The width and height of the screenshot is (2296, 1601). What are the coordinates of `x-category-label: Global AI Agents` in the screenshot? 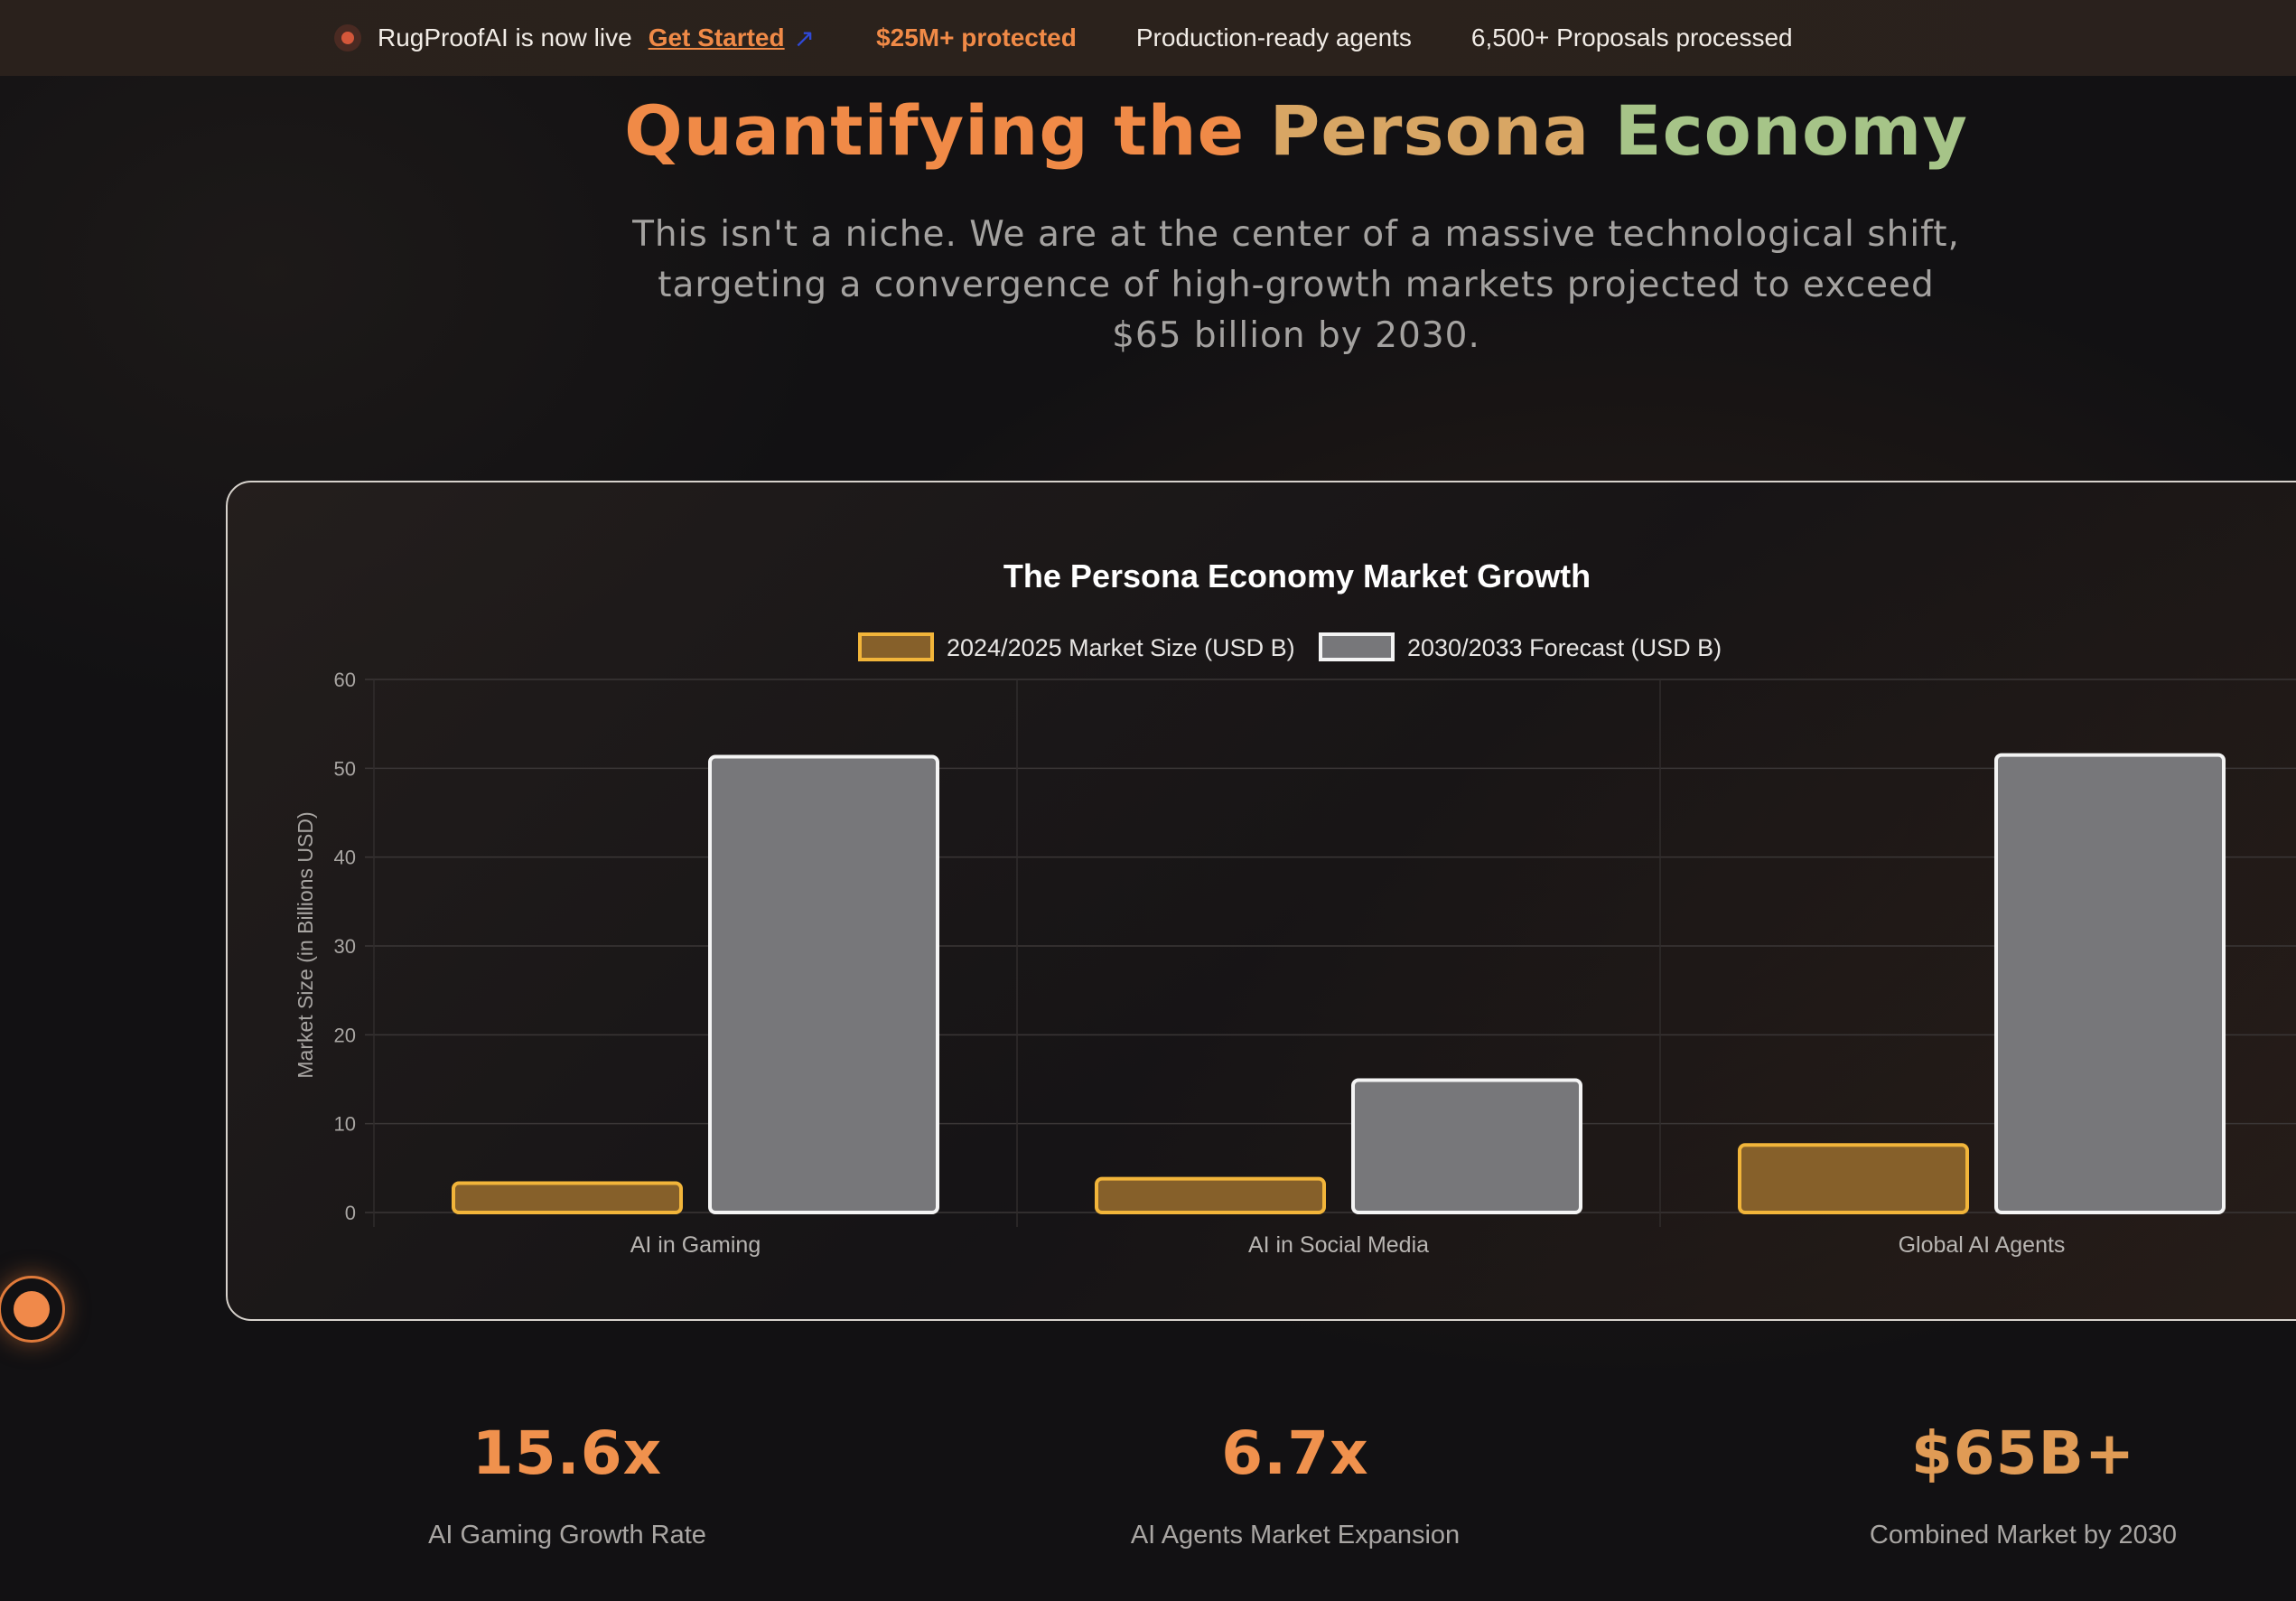 It's located at (1982, 1245).